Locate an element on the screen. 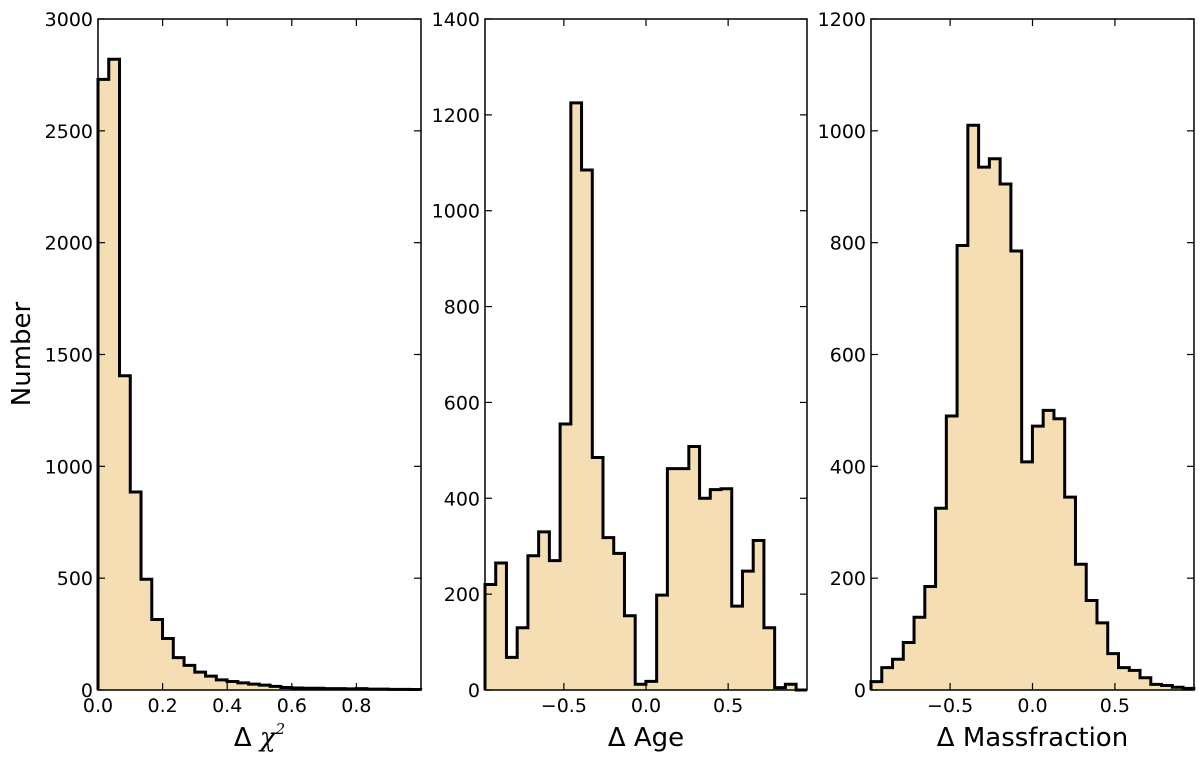 This screenshot has height=764, width=1200. x-tick-label: 0.8 is located at coordinates (356, 706).